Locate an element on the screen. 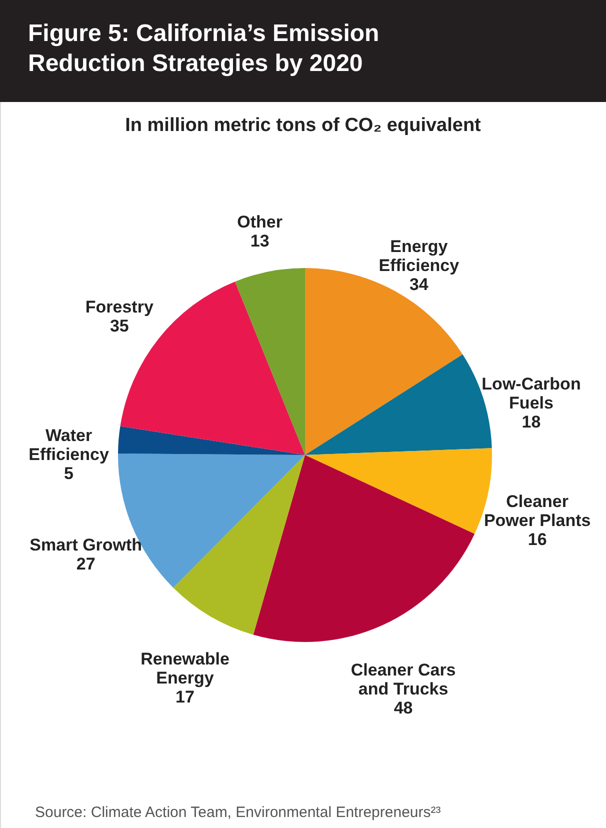 This screenshot has height=828, width=606. data-label: 13 is located at coordinates (260, 240).